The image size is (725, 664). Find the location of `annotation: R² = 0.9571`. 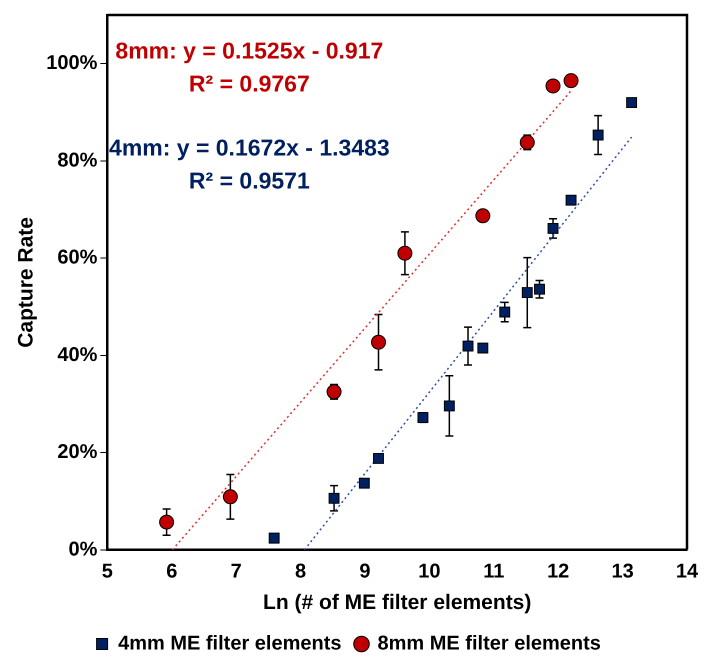

annotation: R² = 0.9571 is located at coordinates (249, 180).